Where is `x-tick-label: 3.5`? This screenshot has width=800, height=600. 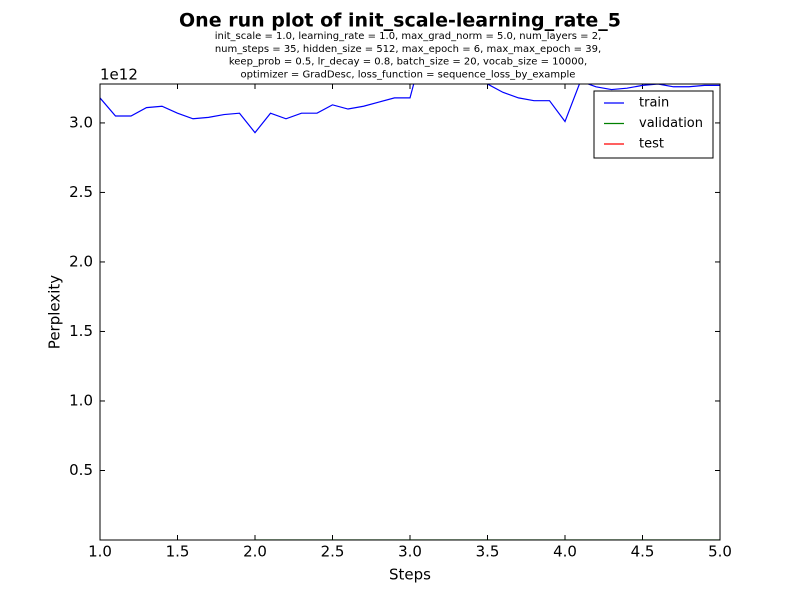
x-tick-label: 3.5 is located at coordinates (488, 552).